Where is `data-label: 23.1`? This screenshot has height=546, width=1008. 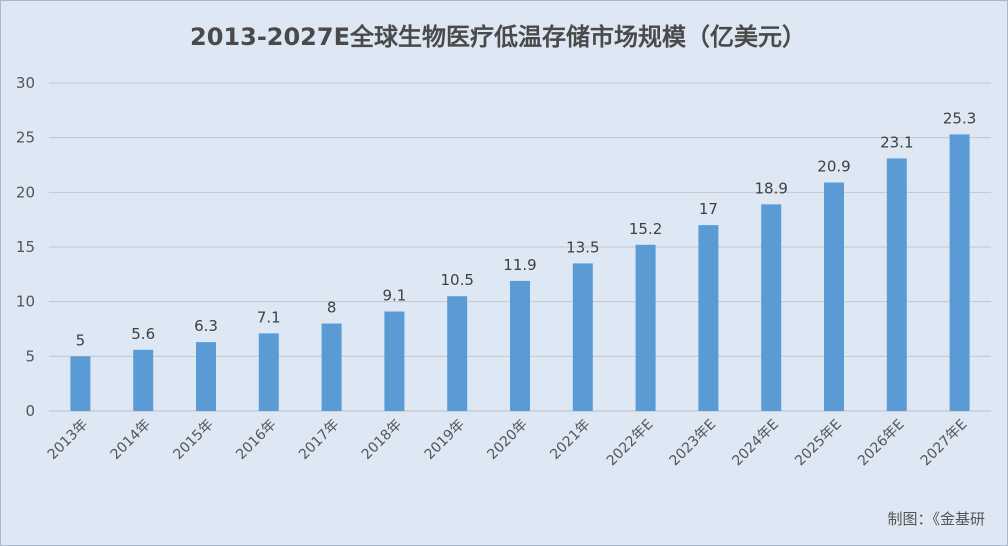
data-label: 23.1 is located at coordinates (896, 142).